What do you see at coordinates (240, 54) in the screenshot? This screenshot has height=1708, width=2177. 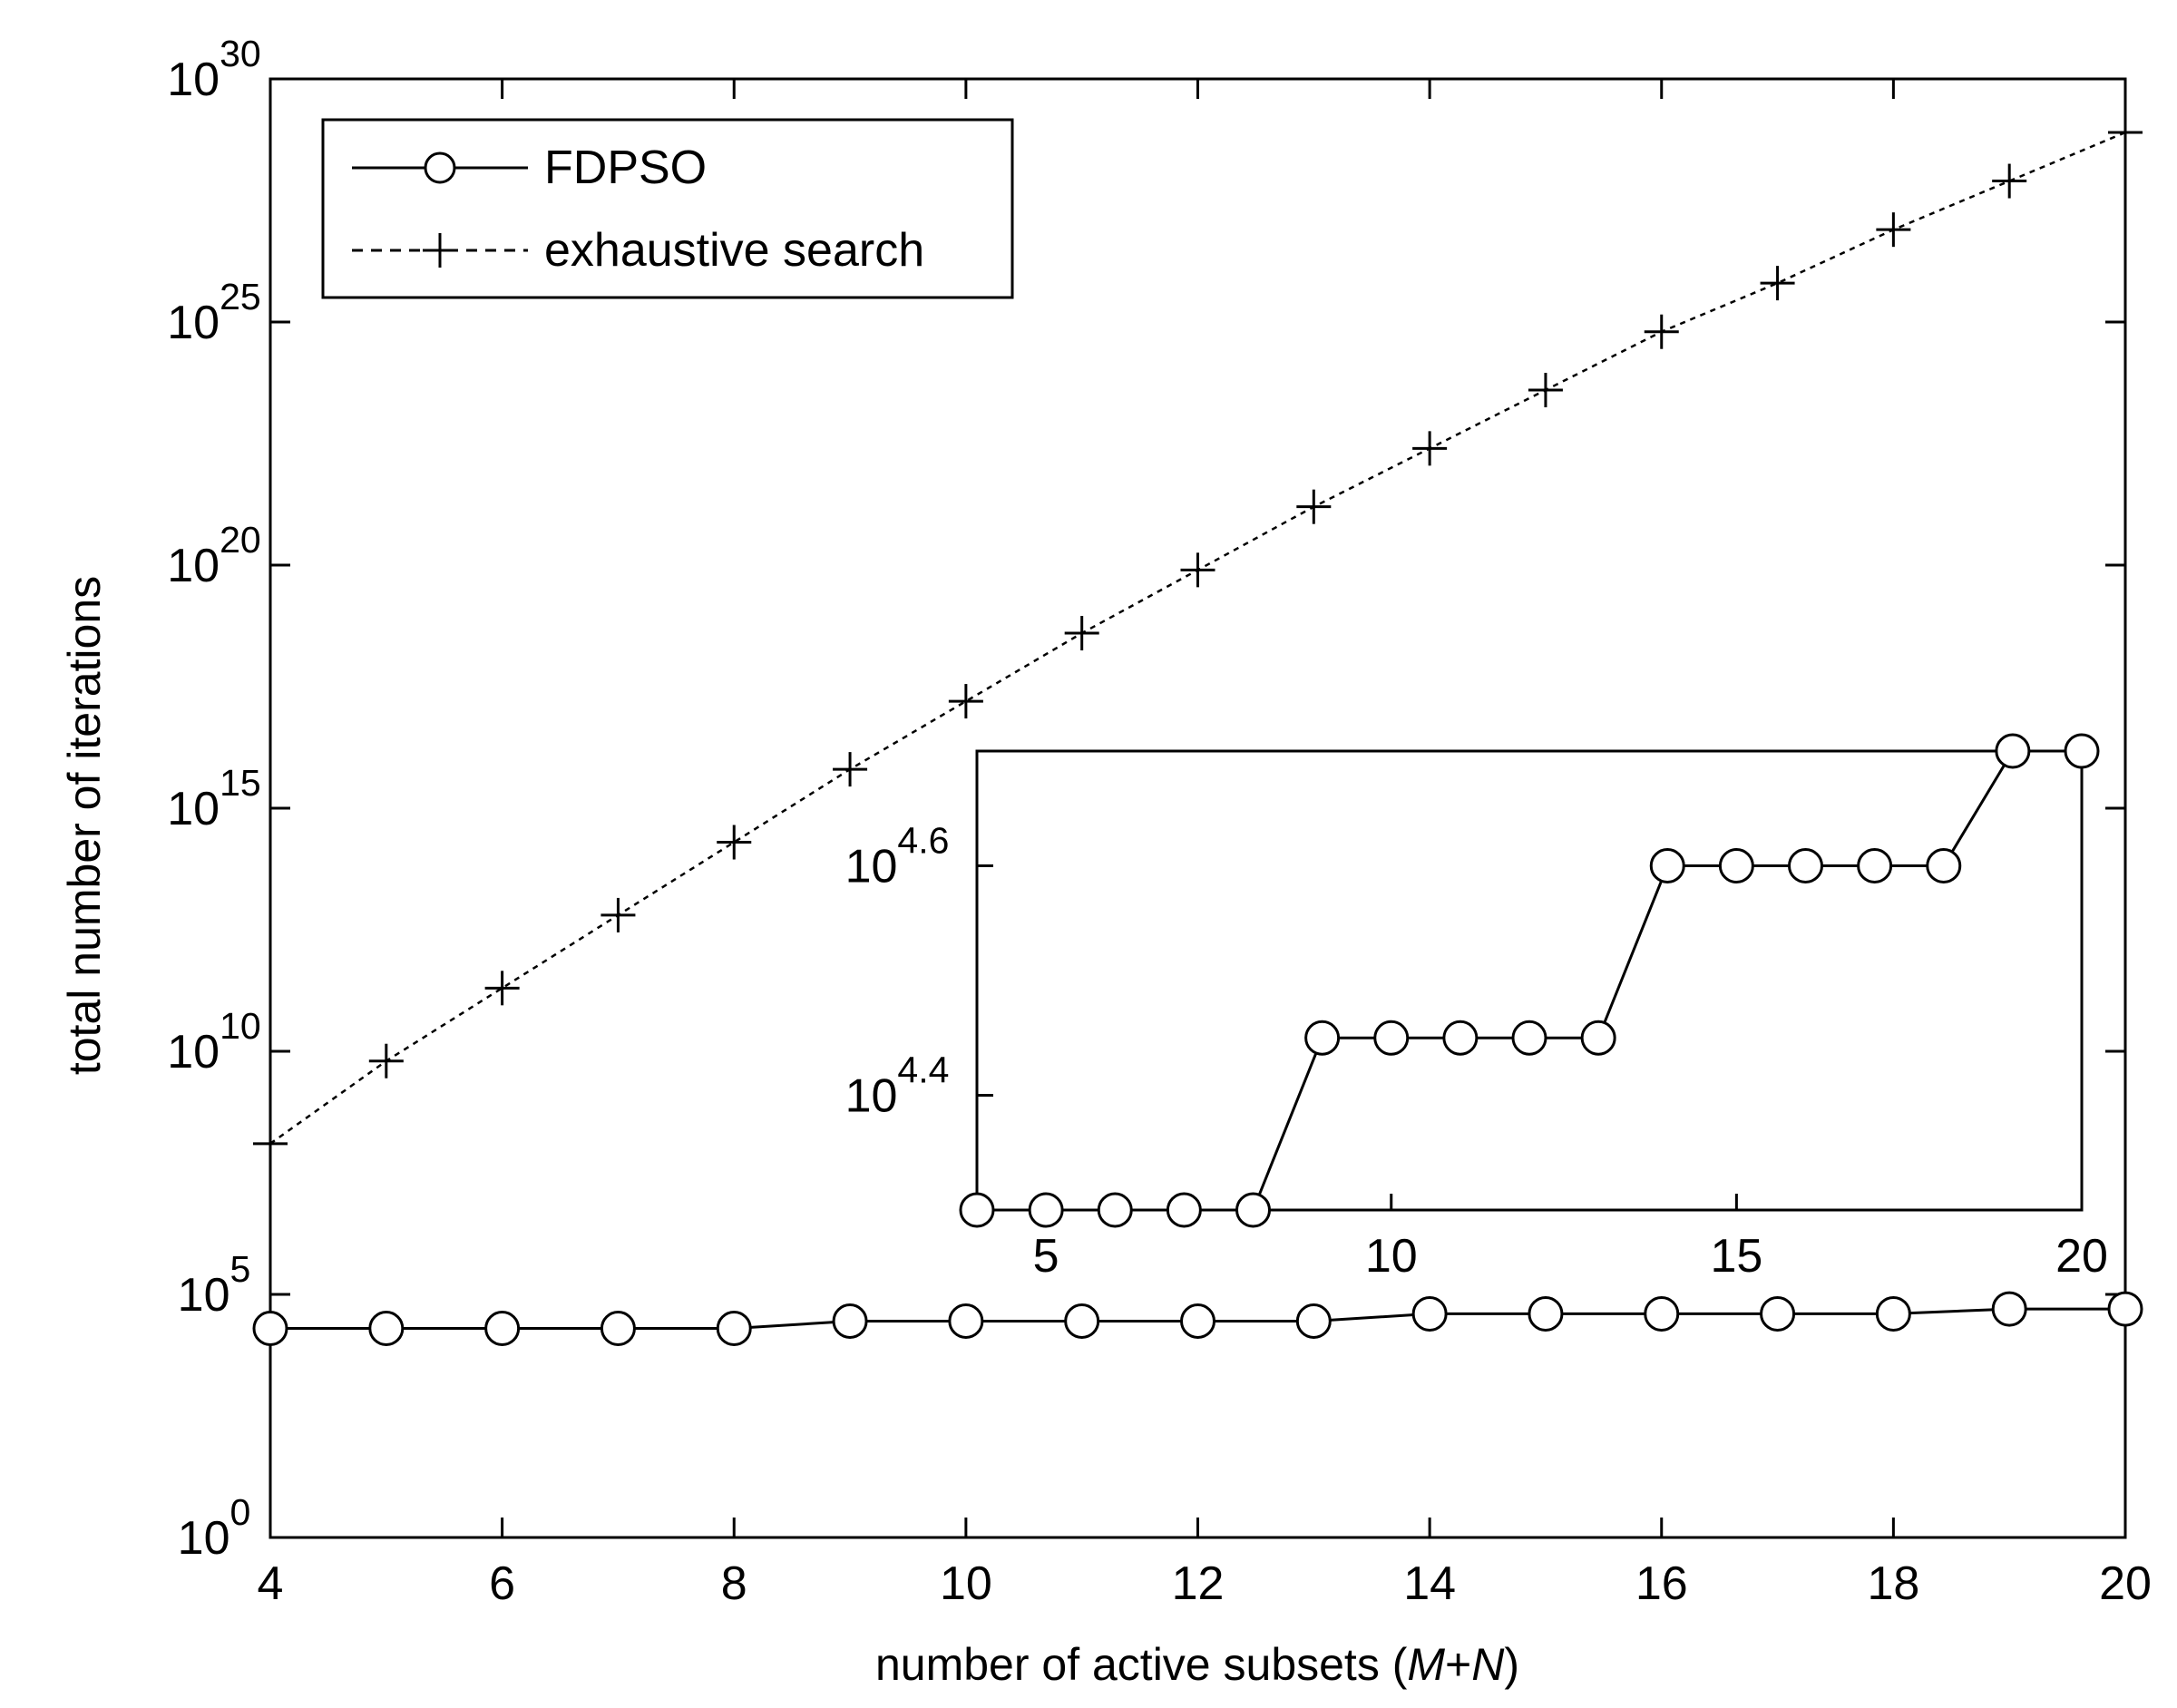 I see `y-tick-label-exponent: 30` at bounding box center [240, 54].